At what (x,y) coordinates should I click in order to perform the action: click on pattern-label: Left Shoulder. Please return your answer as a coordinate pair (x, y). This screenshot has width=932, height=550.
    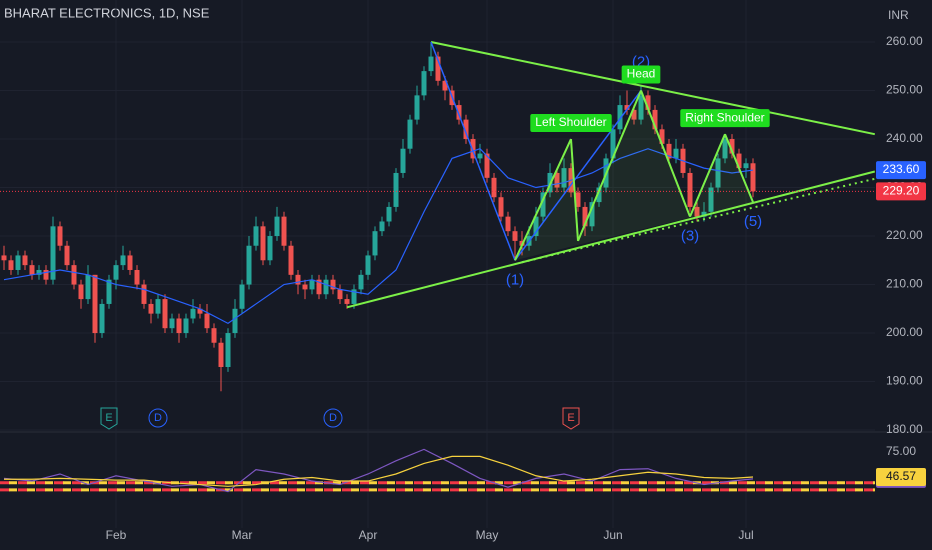
    Looking at the image, I should click on (570, 122).